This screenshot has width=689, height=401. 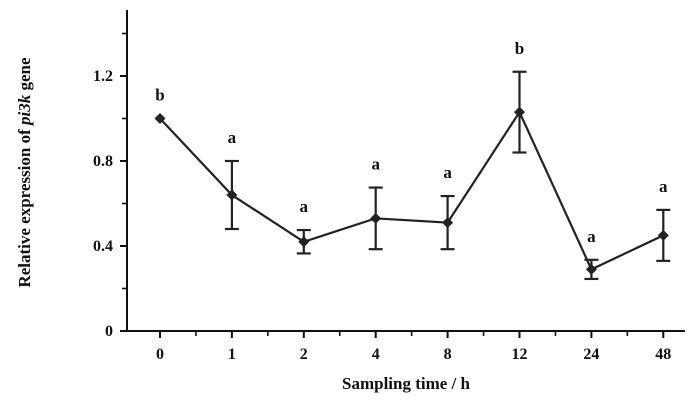 What do you see at coordinates (110, 186) in the screenshot?
I see `y-ticks: 0 0.4 0.8 1.2` at bounding box center [110, 186].